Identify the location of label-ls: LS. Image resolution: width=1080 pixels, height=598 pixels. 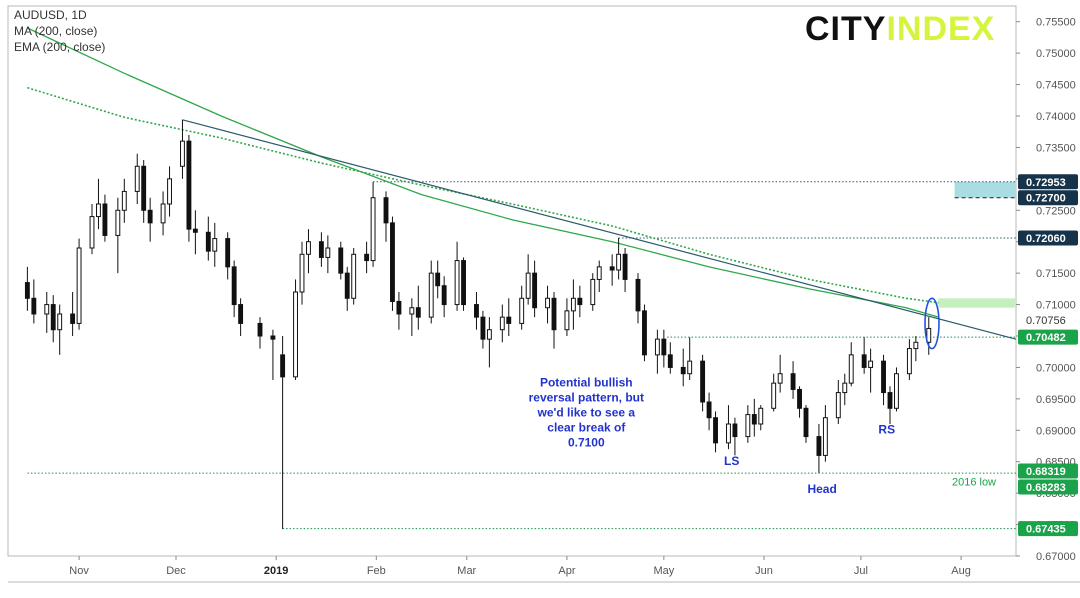
(731, 461).